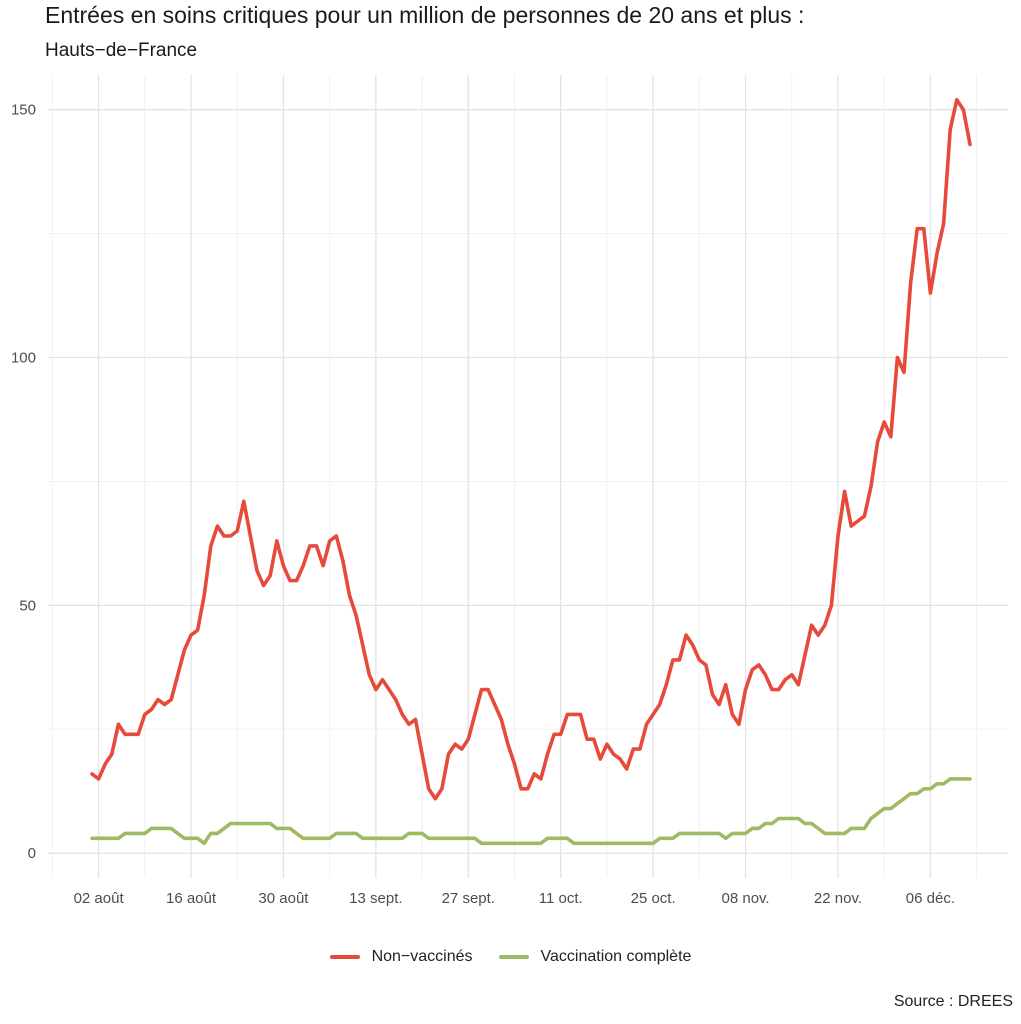 Image resolution: width=1021 pixels, height=1024 pixels. What do you see at coordinates (468, 898) in the screenshot?
I see `x-tick-label: 27 sept.` at bounding box center [468, 898].